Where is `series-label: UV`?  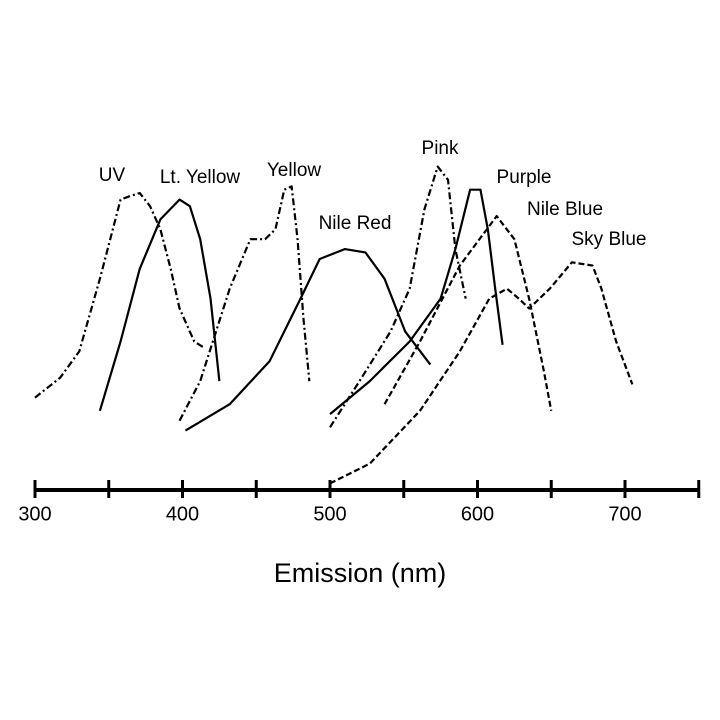 series-label: UV is located at coordinates (112, 175).